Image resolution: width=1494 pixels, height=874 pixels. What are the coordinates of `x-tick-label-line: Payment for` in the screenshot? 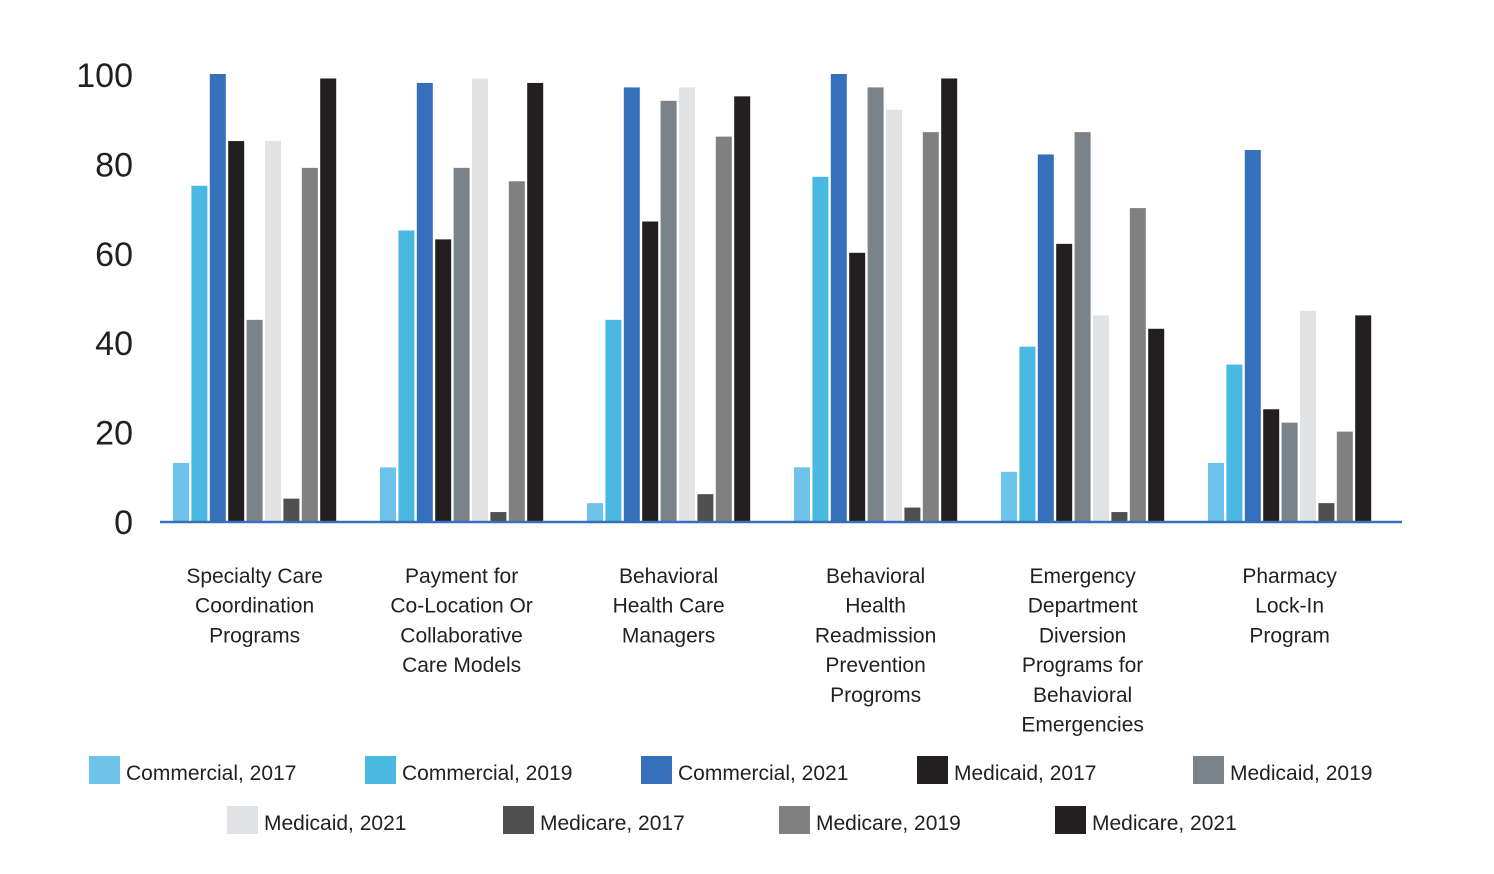 It's located at (461, 576).